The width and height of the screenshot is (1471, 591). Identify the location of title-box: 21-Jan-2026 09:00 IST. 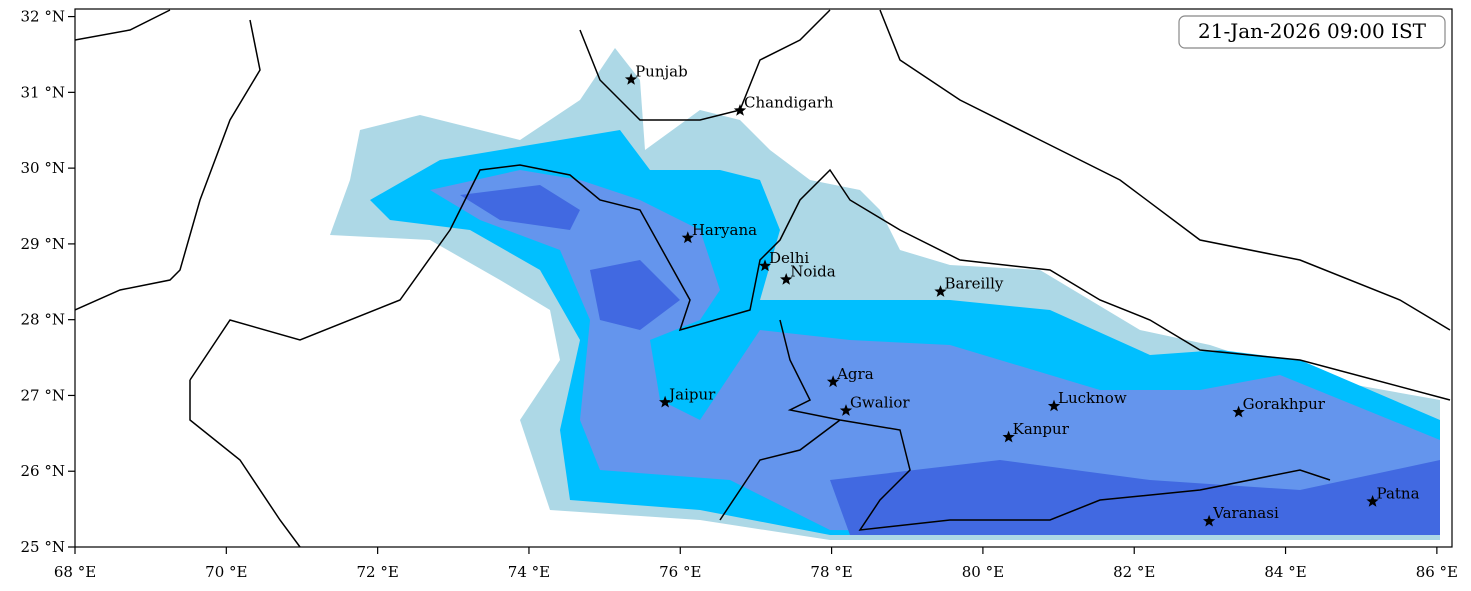
(1312, 32).